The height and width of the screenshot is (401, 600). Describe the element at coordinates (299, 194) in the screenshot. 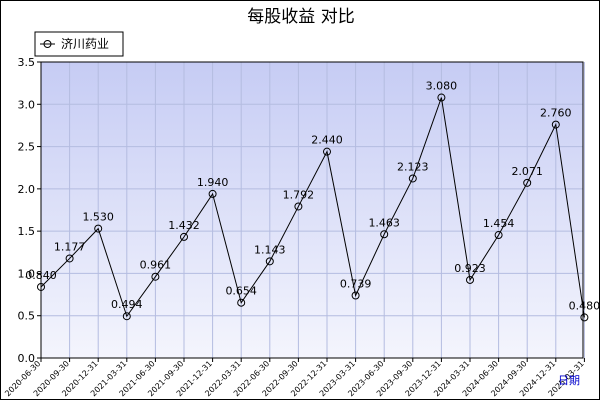

I see `data-label: 1.792` at that location.